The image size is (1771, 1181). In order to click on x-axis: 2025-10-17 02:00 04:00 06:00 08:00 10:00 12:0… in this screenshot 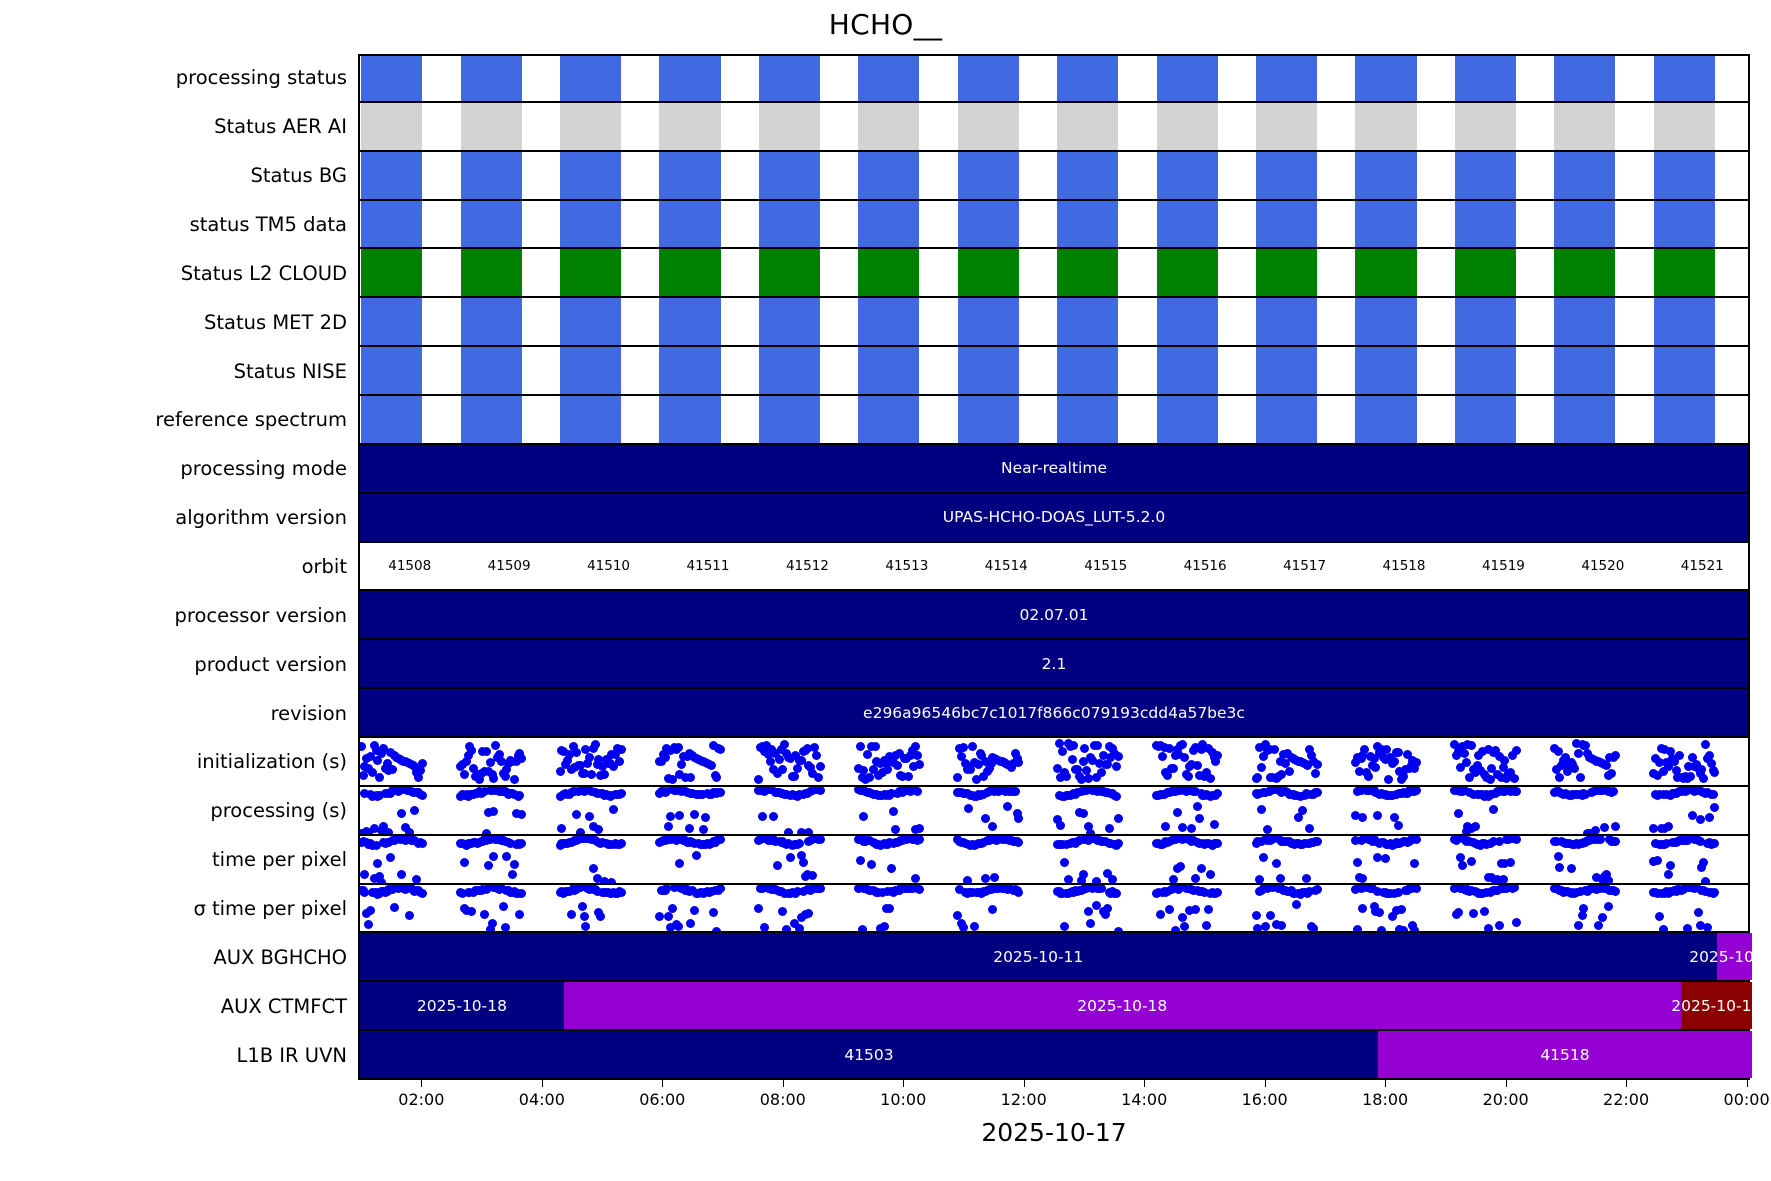, I will do `click(1064, 1130)`.